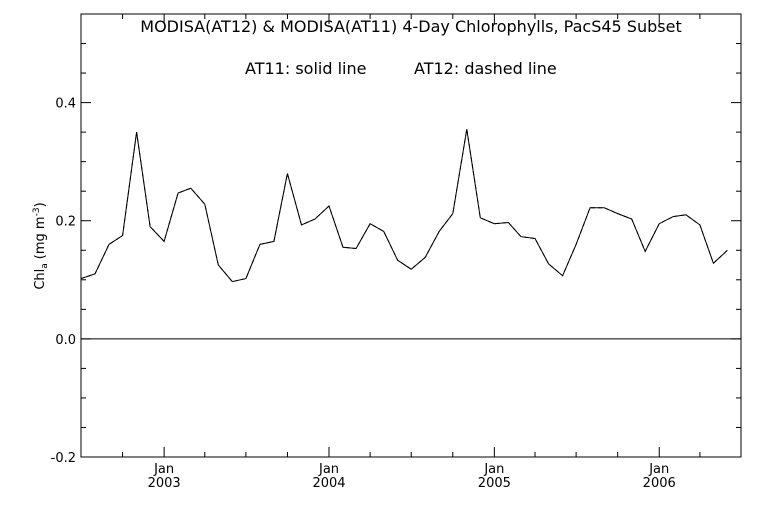 Image resolution: width=768 pixels, height=512 pixels. What do you see at coordinates (45, 266) in the screenshot?
I see `y-axis-label-subscript: a` at bounding box center [45, 266].